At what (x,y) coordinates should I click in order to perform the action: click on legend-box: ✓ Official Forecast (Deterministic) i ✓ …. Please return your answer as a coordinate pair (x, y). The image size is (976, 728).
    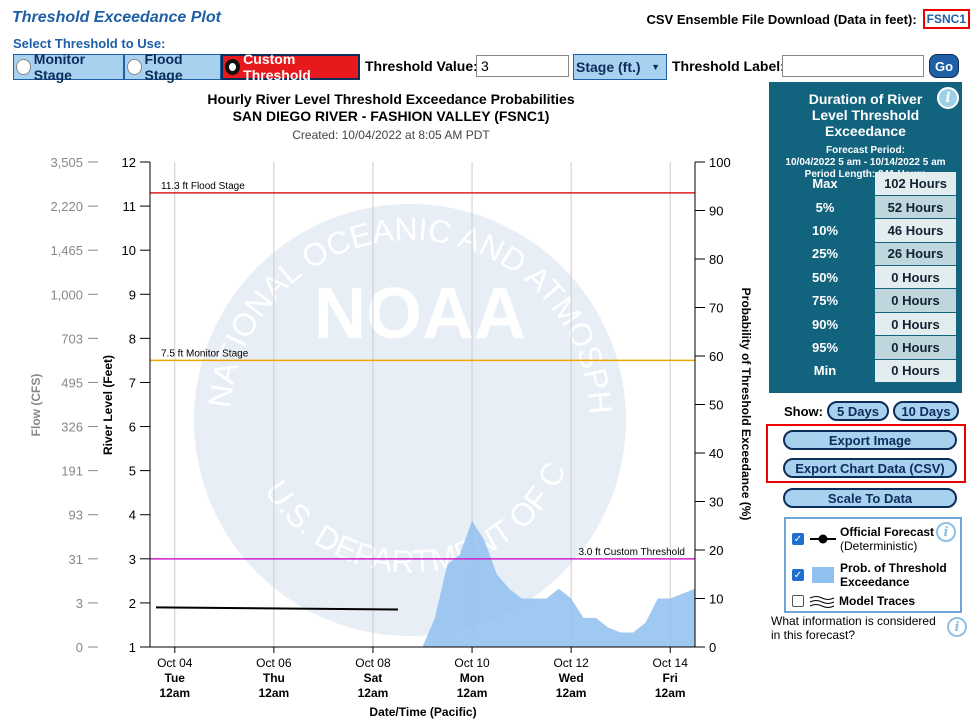
    Looking at the image, I should click on (873, 565).